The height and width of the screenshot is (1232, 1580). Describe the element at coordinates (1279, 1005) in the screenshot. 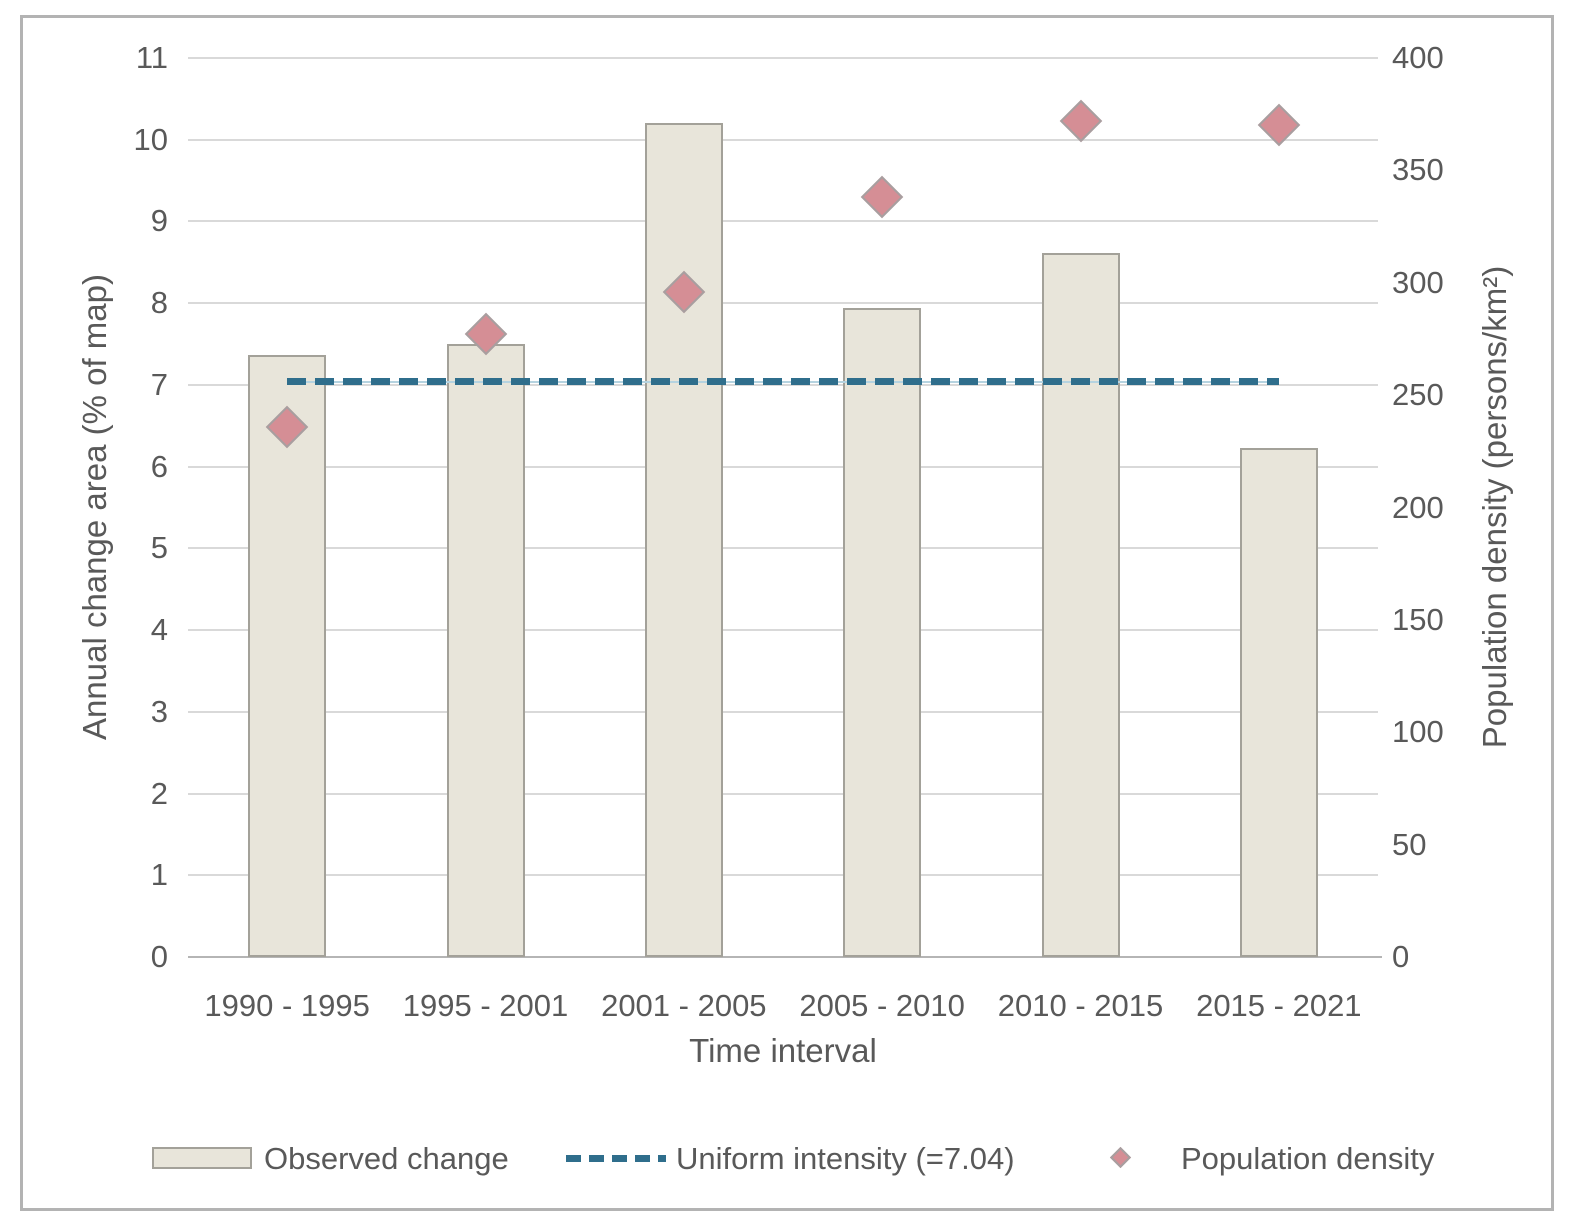

I see `x-axis-category-label: 2015 - 2021` at that location.